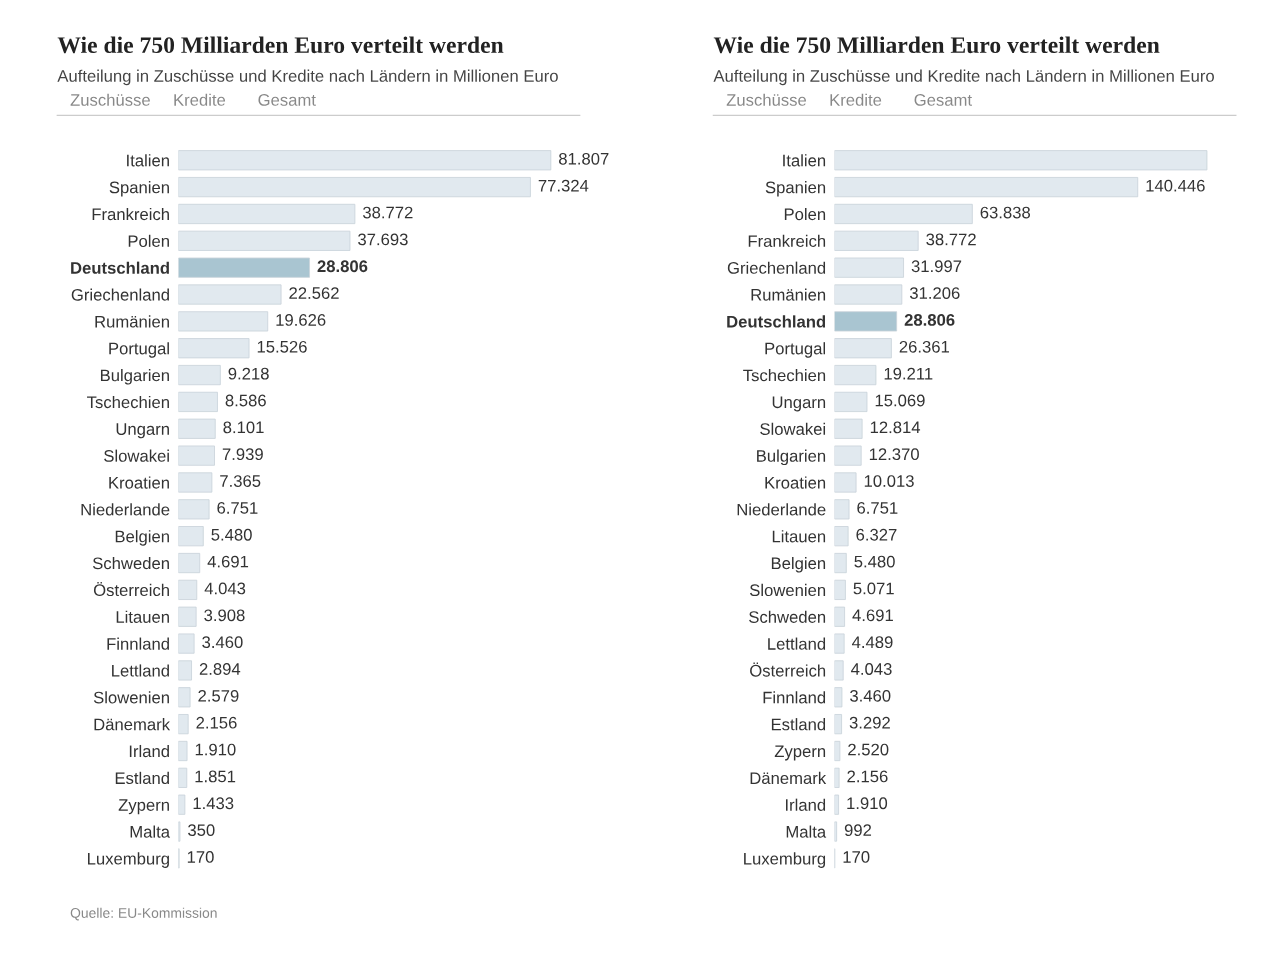 This screenshot has height=961, width=1274. Describe the element at coordinates (791, 457) in the screenshot. I see `y-tick-label: Bulgarien` at that location.